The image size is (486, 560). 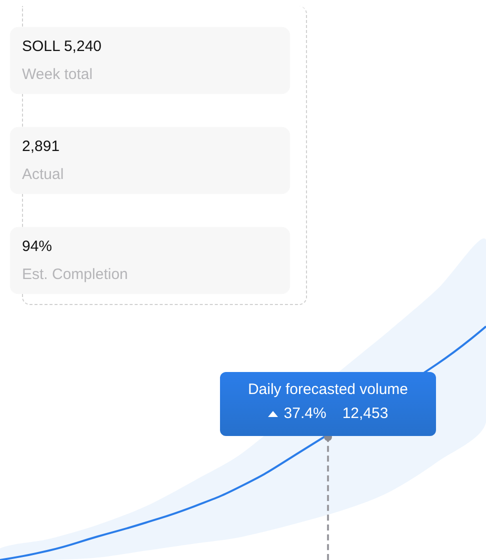 What do you see at coordinates (43, 174) in the screenshot?
I see `text: Actual` at bounding box center [43, 174].